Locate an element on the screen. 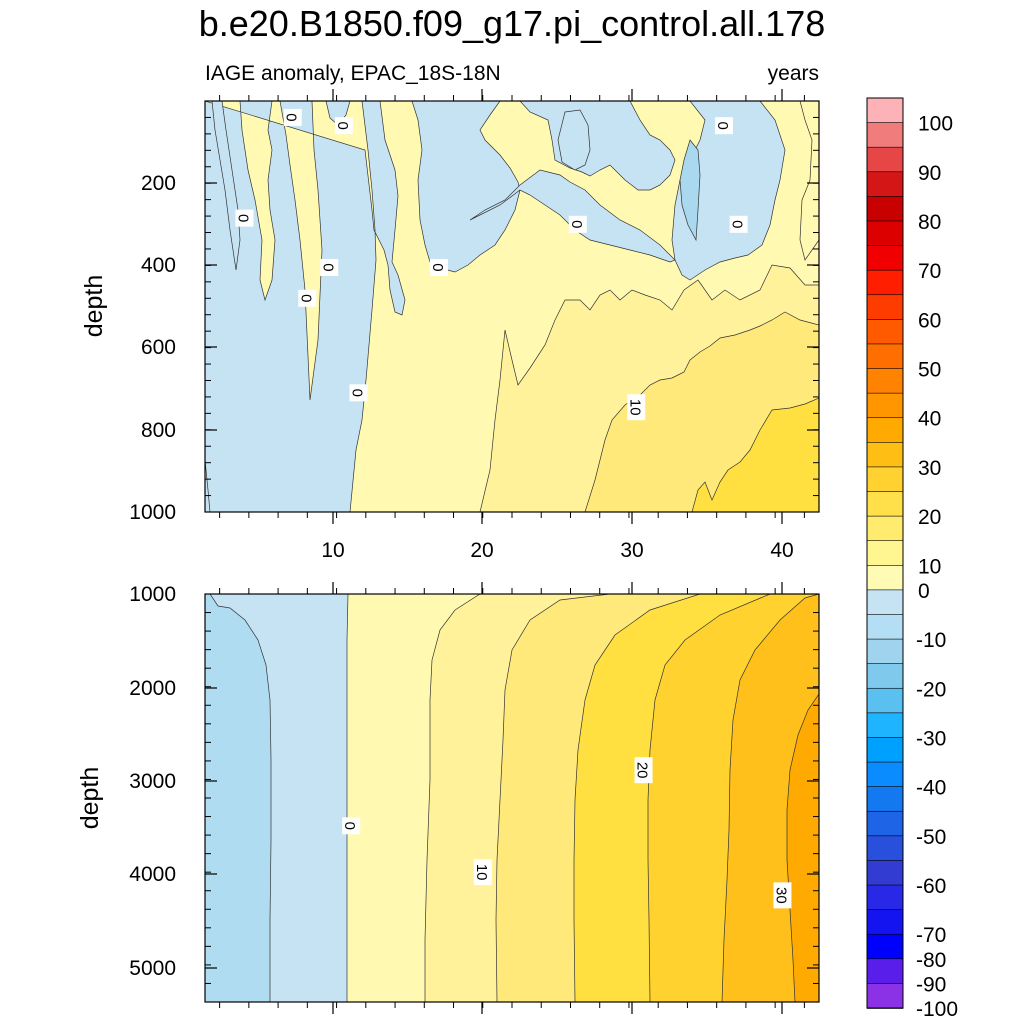  lower-ytick-label: 1000 is located at coordinates (152, 594).